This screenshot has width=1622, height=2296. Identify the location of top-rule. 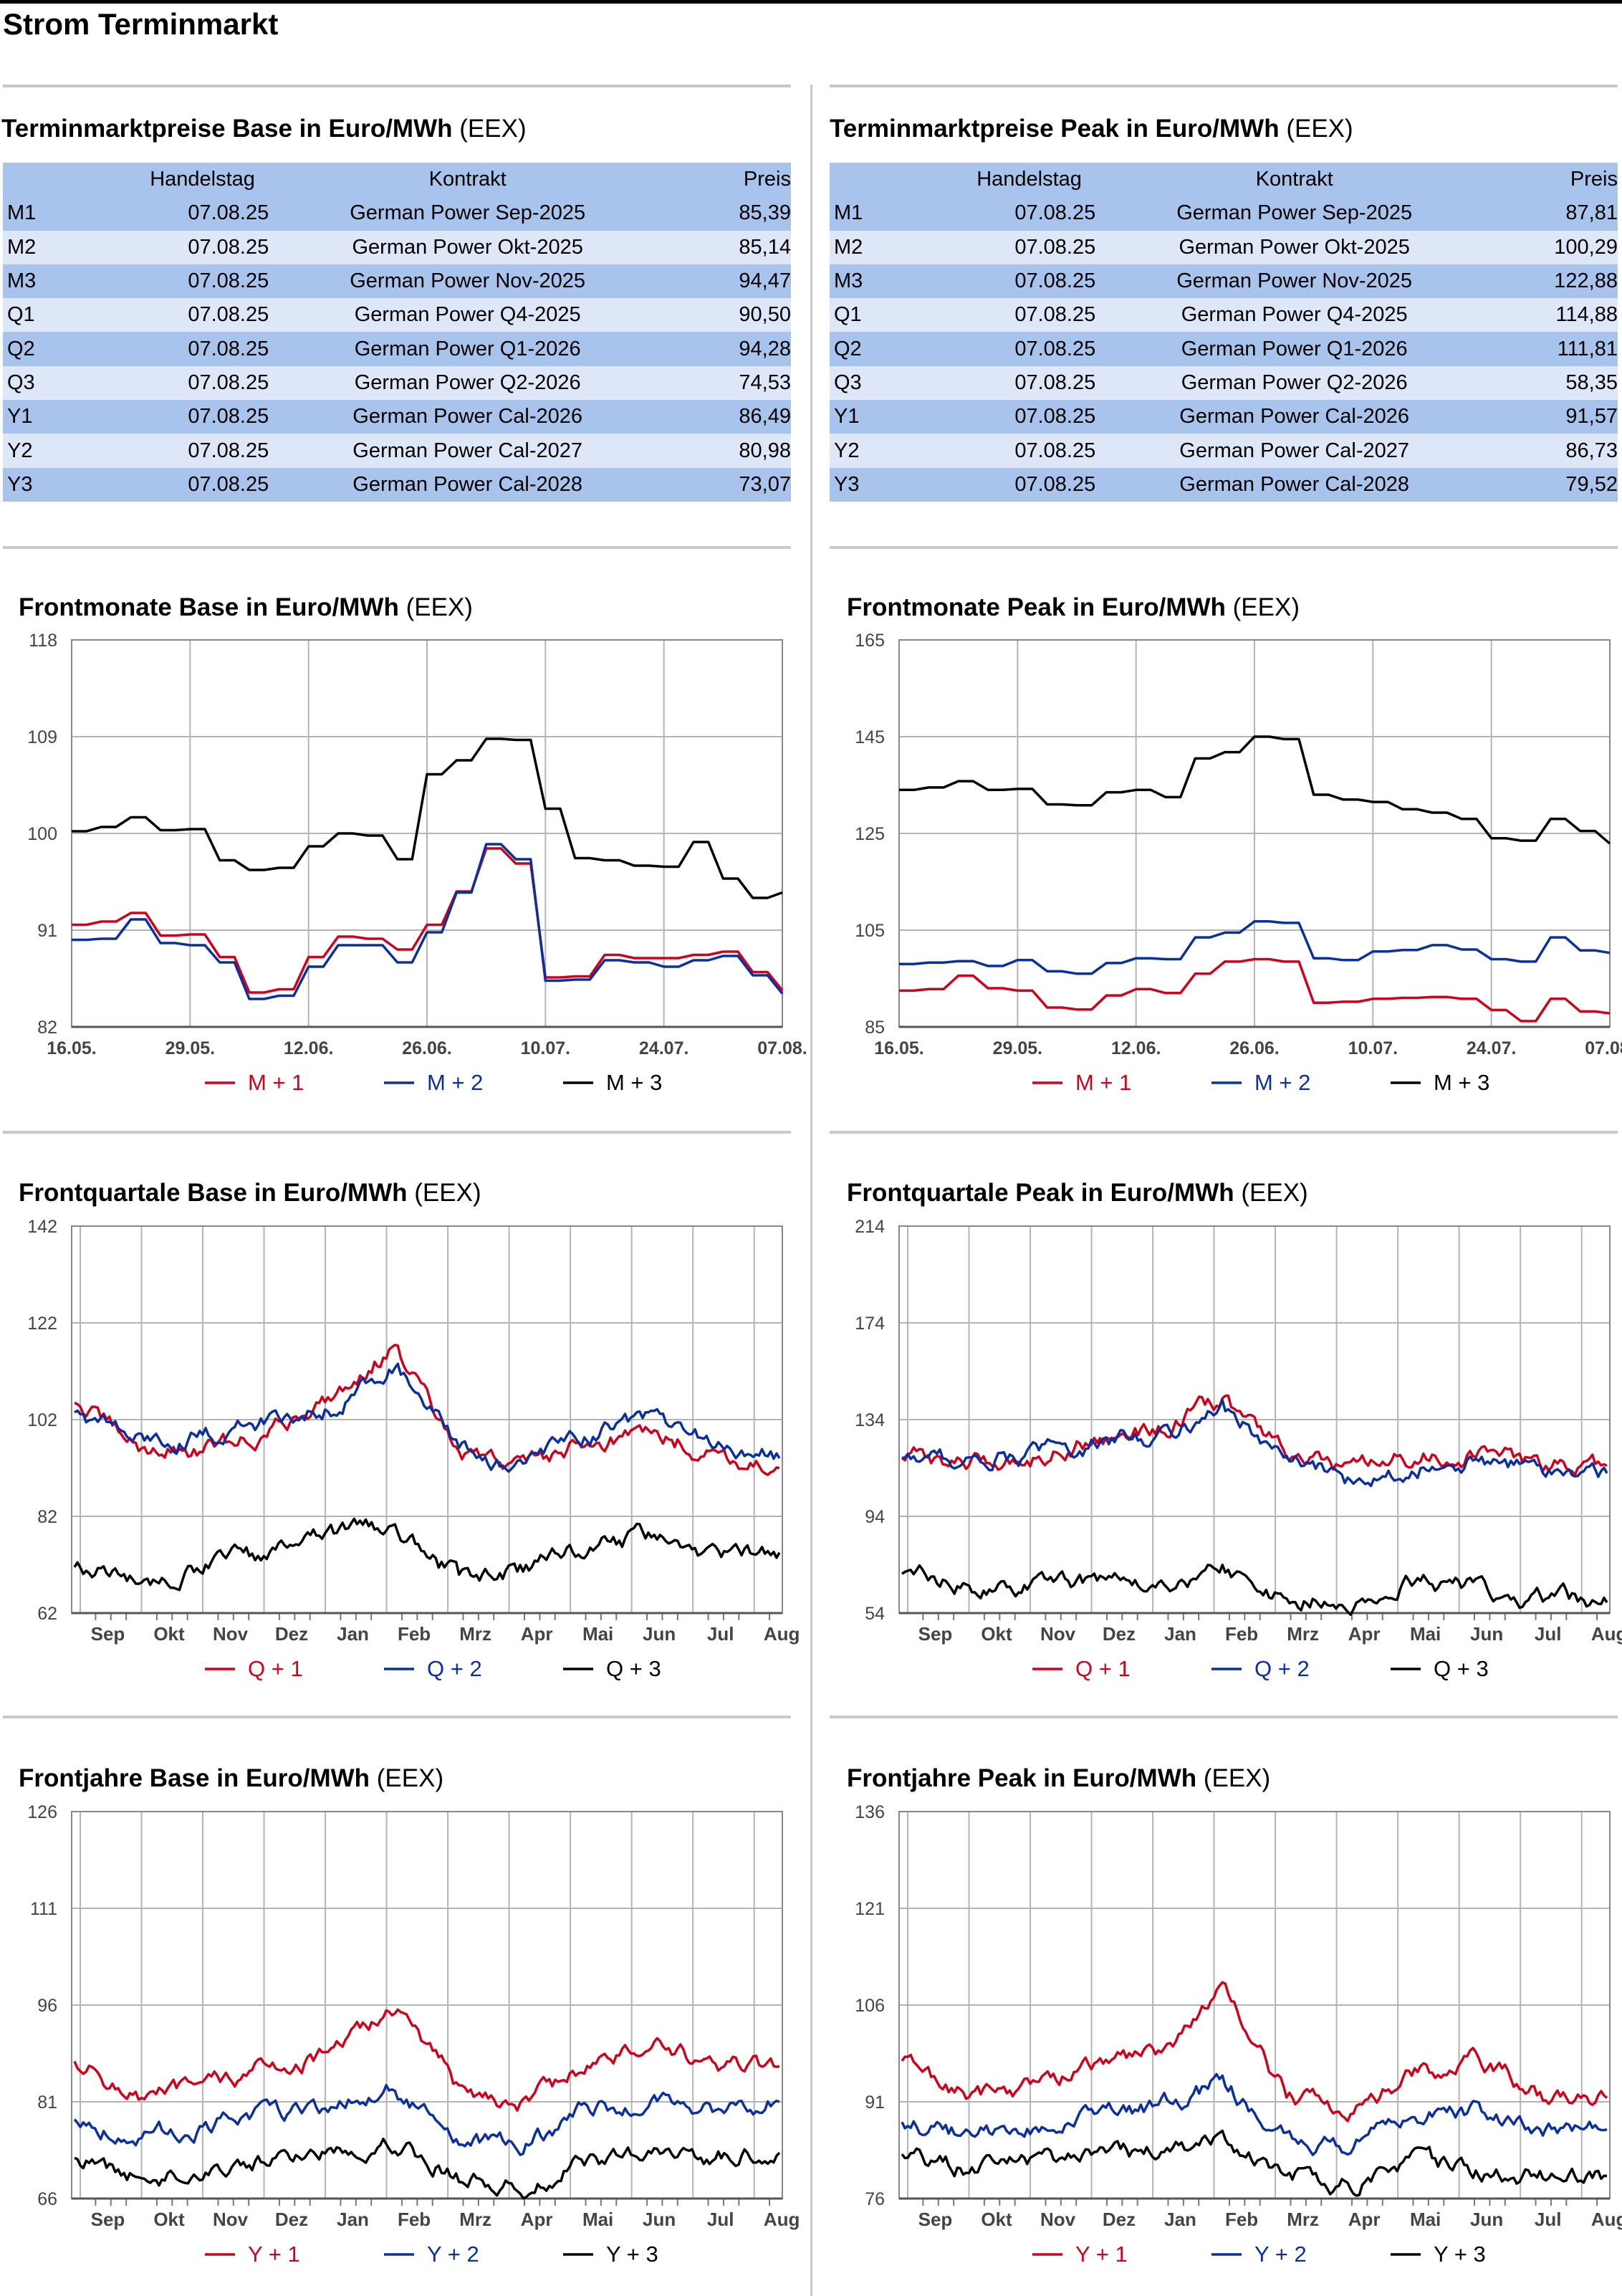
(811, 2).